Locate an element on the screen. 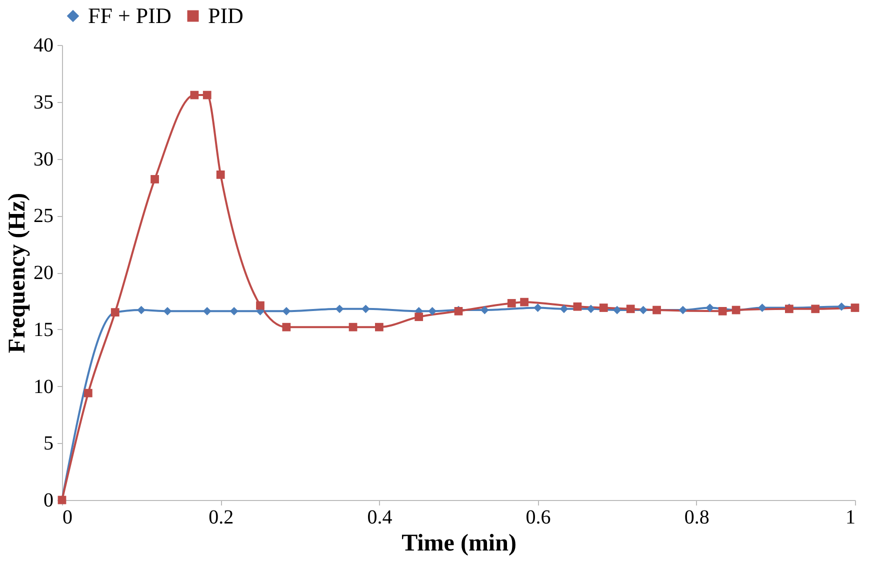 The width and height of the screenshot is (883, 574). x-tick-label: 0 is located at coordinates (67, 517).